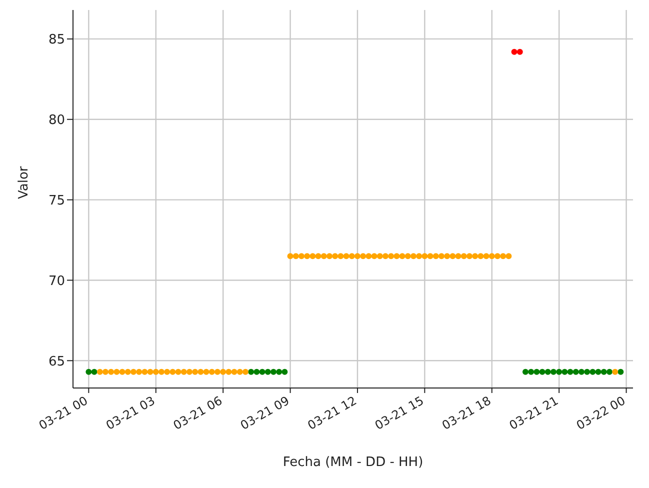 Image resolution: width=649 pixels, height=488 pixels. I want to click on y-tick-label: 80, so click(56, 120).